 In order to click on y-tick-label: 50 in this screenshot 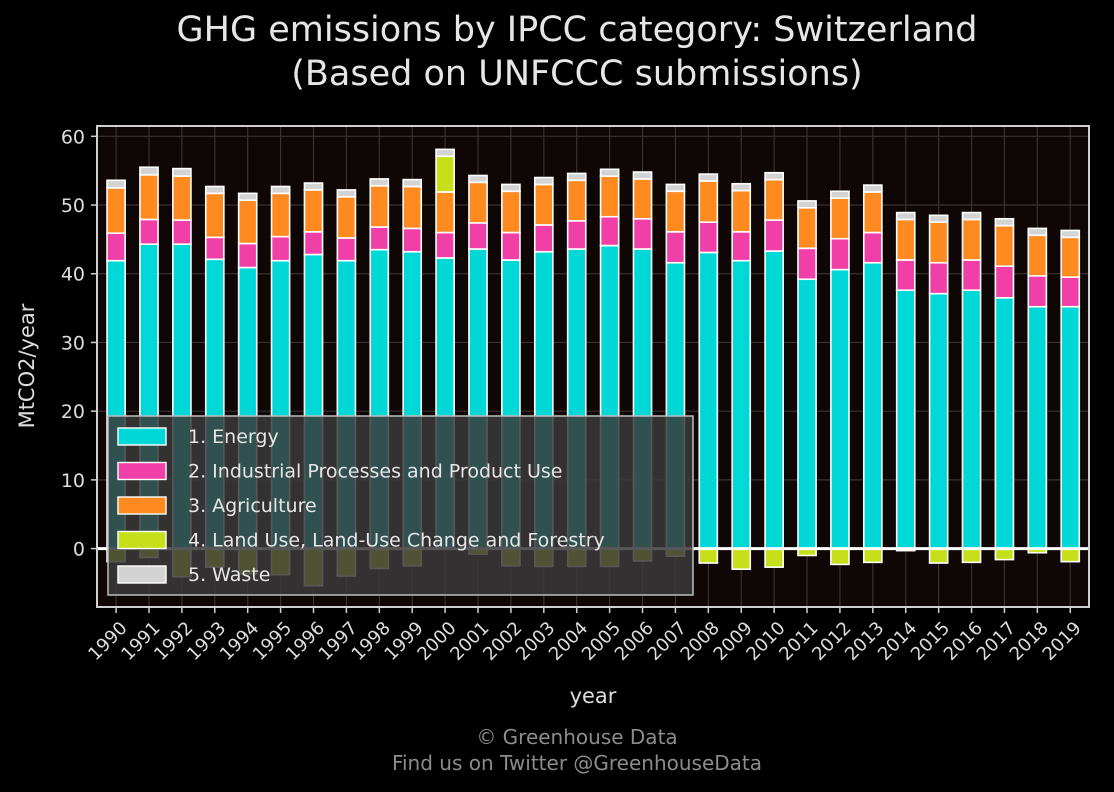, I will do `click(73, 206)`.